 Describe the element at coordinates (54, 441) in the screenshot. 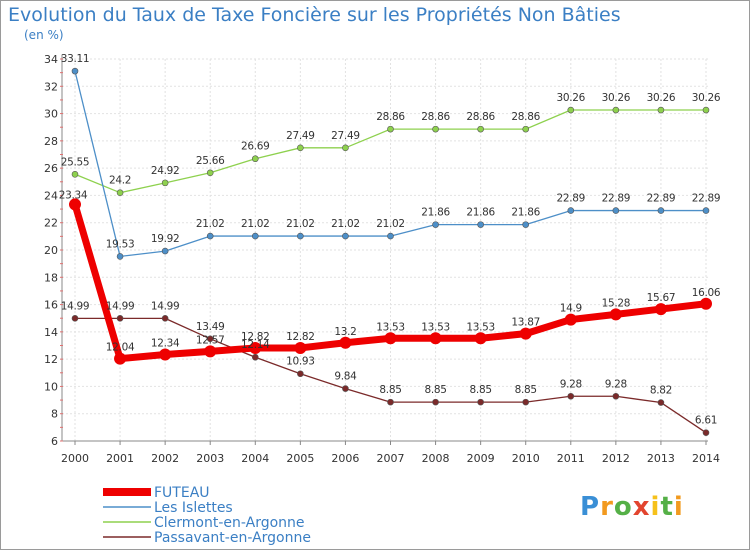

I see `y-tick-label: 6` at that location.